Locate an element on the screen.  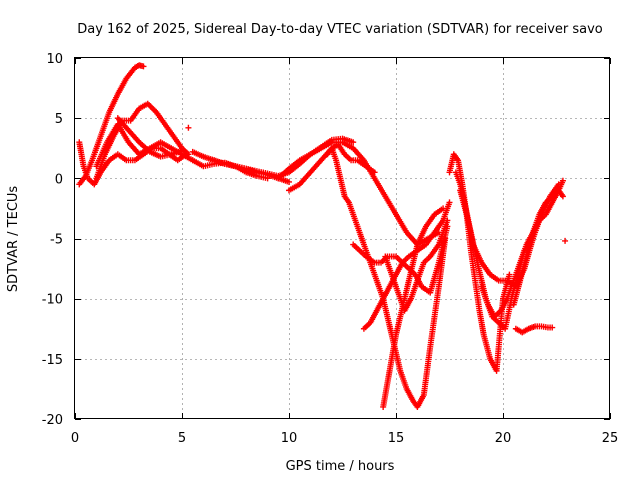
y-tick-label: 0 is located at coordinates (59, 179).